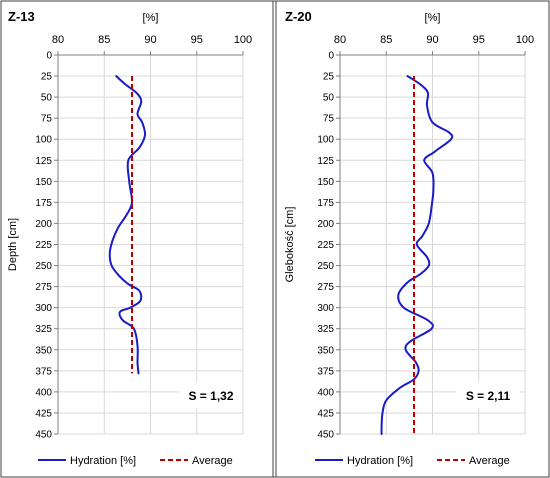  What do you see at coordinates (13, 244) in the screenshot?
I see `y-axis-label: Depth [cm]` at bounding box center [13, 244].